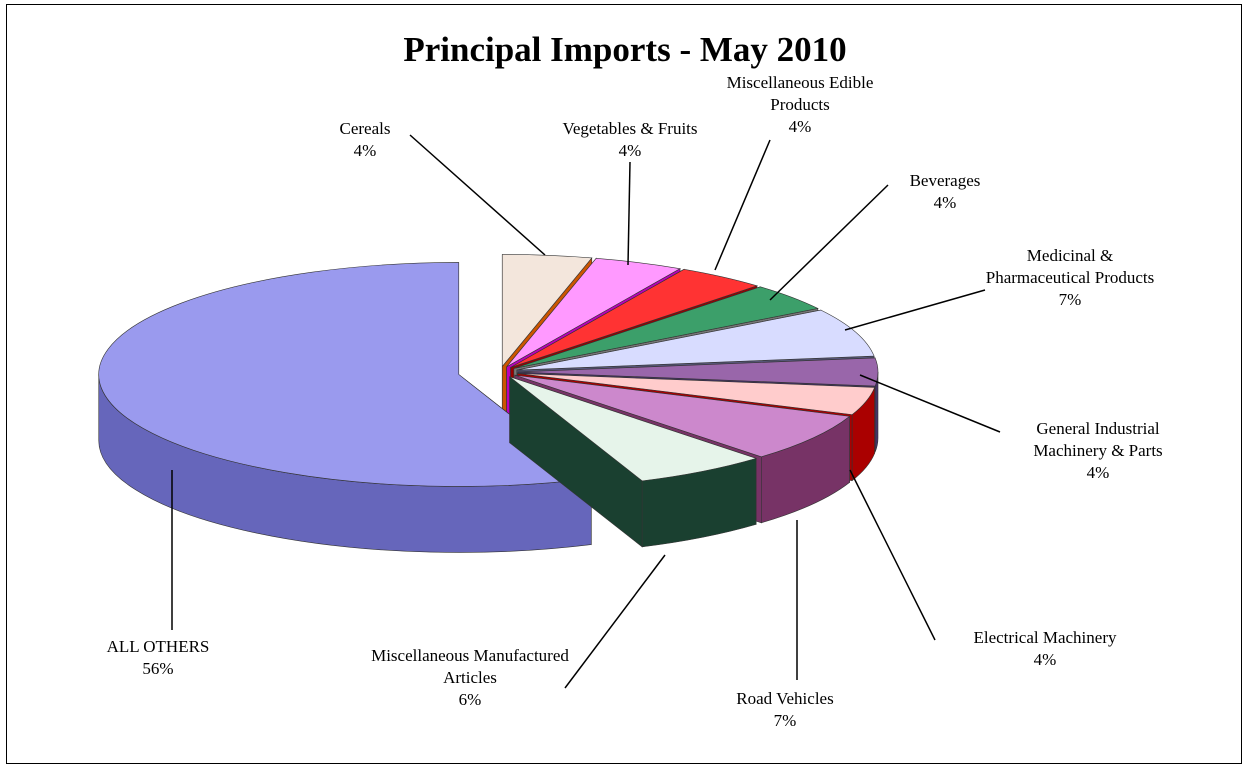  What do you see at coordinates (365, 128) in the screenshot?
I see `category-label: Cereals` at bounding box center [365, 128].